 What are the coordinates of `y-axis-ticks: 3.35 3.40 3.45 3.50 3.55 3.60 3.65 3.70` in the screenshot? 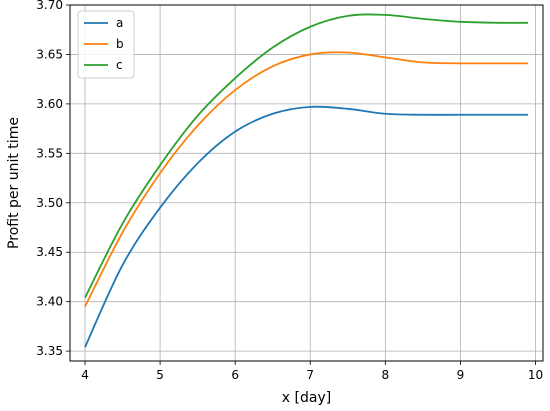 It's located at (53, 179).